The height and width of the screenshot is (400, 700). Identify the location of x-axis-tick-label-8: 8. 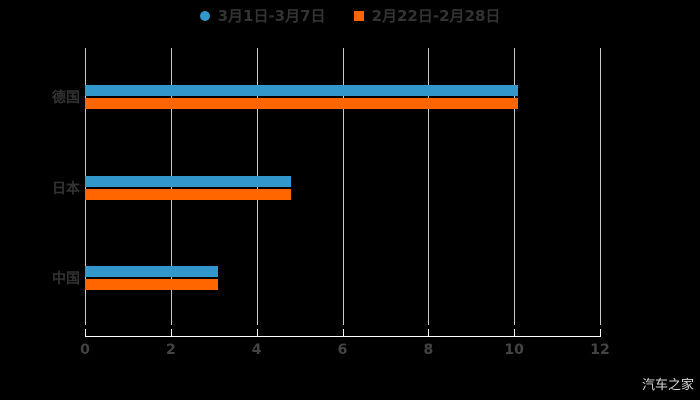
(428, 350).